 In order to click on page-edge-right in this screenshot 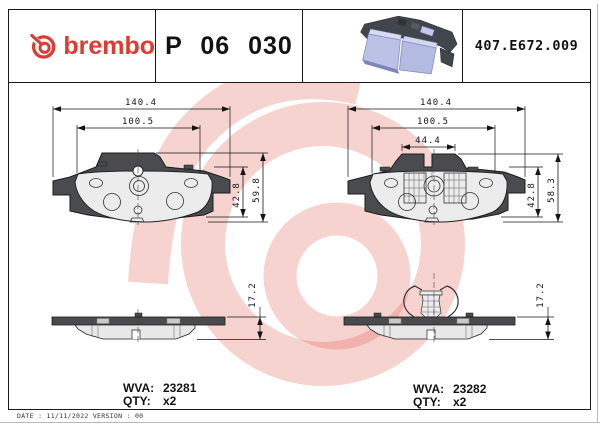, I will do `click(597, 213)`.